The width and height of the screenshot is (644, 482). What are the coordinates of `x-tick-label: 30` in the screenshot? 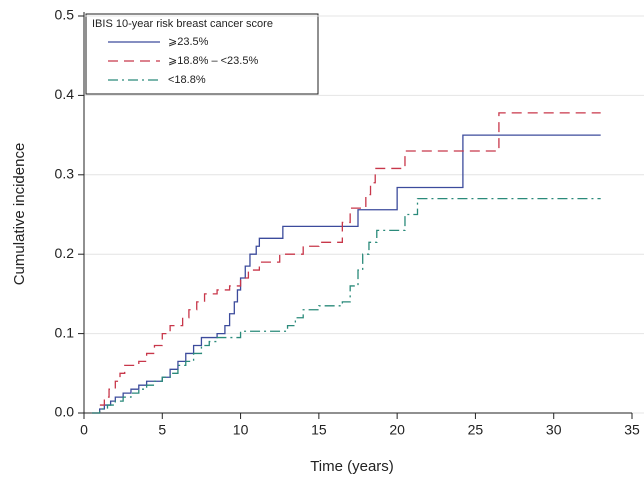 It's located at (554, 430).